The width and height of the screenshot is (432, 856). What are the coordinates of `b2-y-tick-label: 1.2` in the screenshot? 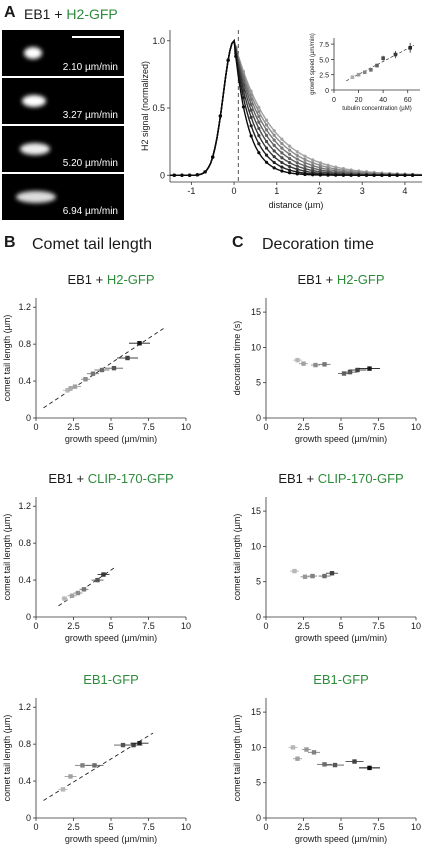 It's located at (24, 506).